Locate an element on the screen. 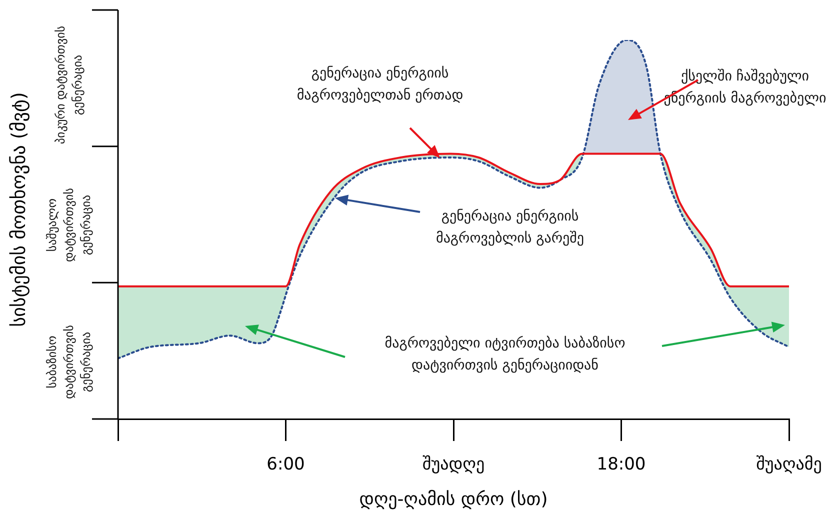 This screenshot has height=515, width=837. text: საბაზისო დატვირთვის გენერაცია is located at coordinates (69, 362).